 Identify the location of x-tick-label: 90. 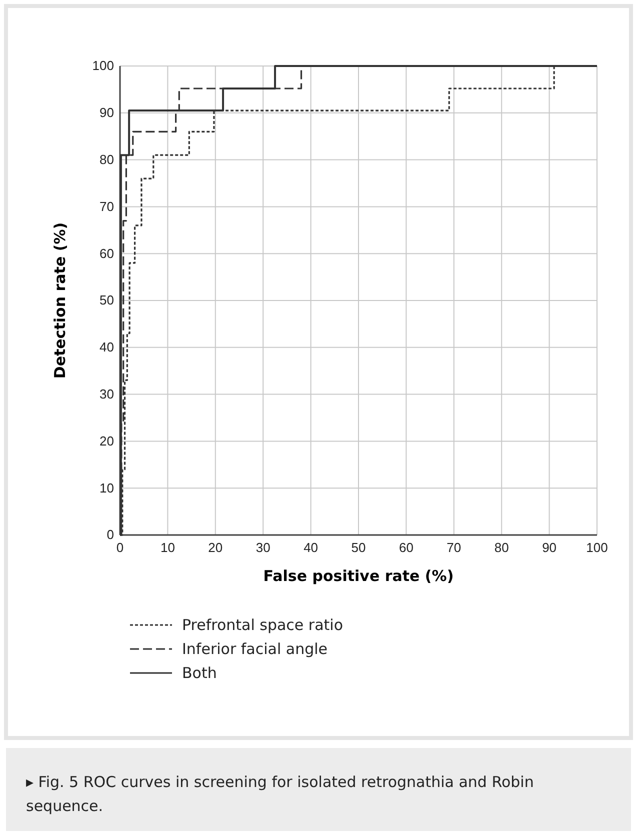
(549, 548).